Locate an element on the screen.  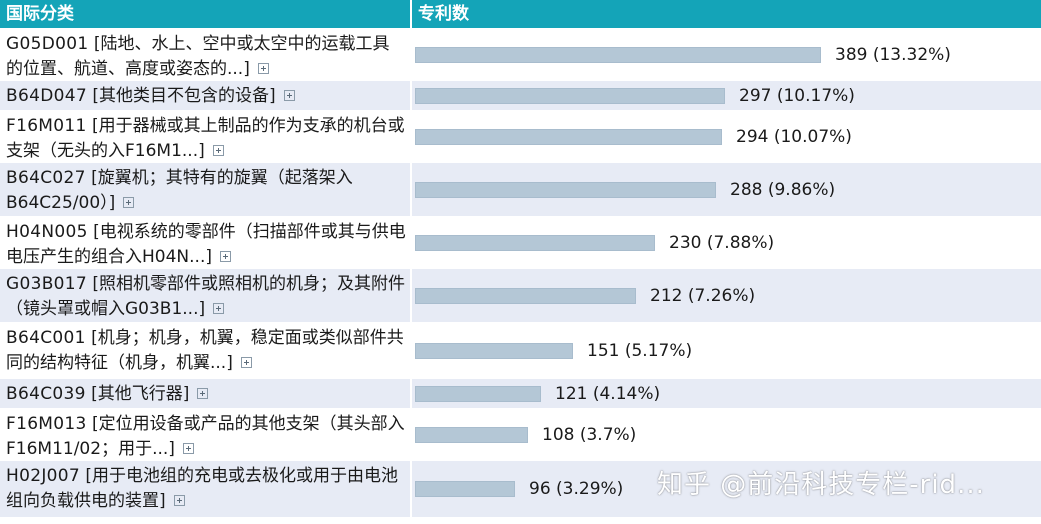
class-description: [用于器械或其上制品的作为支承的机台或支架（无头的入F16M1...] is located at coordinates (205, 138).